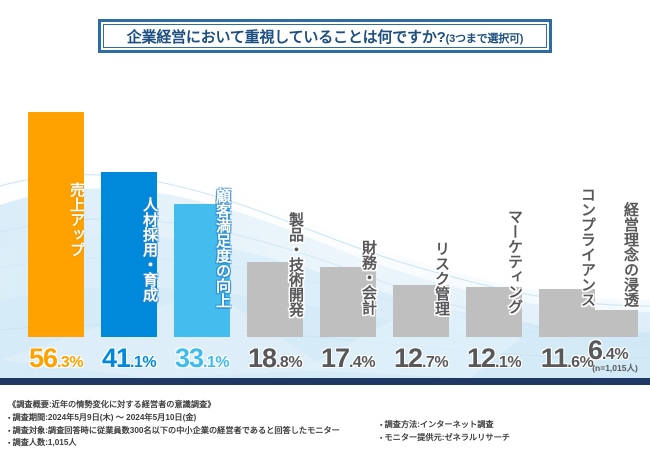 The width and height of the screenshot is (650, 450). I want to click on bar-column-7: マーケティング 12.1%, so click(494, 220).